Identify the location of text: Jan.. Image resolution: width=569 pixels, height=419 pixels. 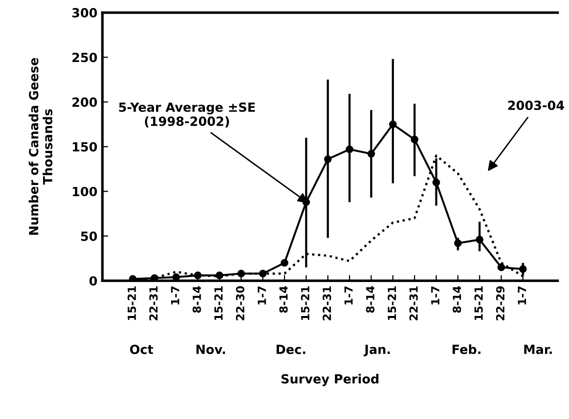
(377, 350).